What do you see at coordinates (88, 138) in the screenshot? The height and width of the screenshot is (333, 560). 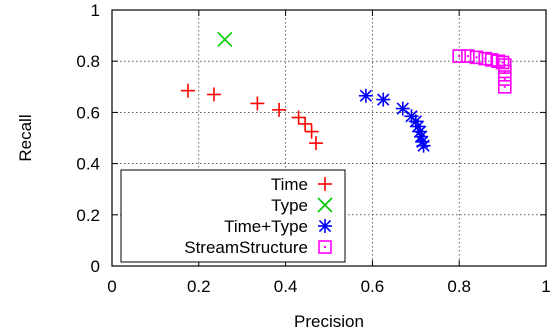 I see `y-tick-labels: 0 0.2 0.4 0.6 0.8 1` at bounding box center [88, 138].